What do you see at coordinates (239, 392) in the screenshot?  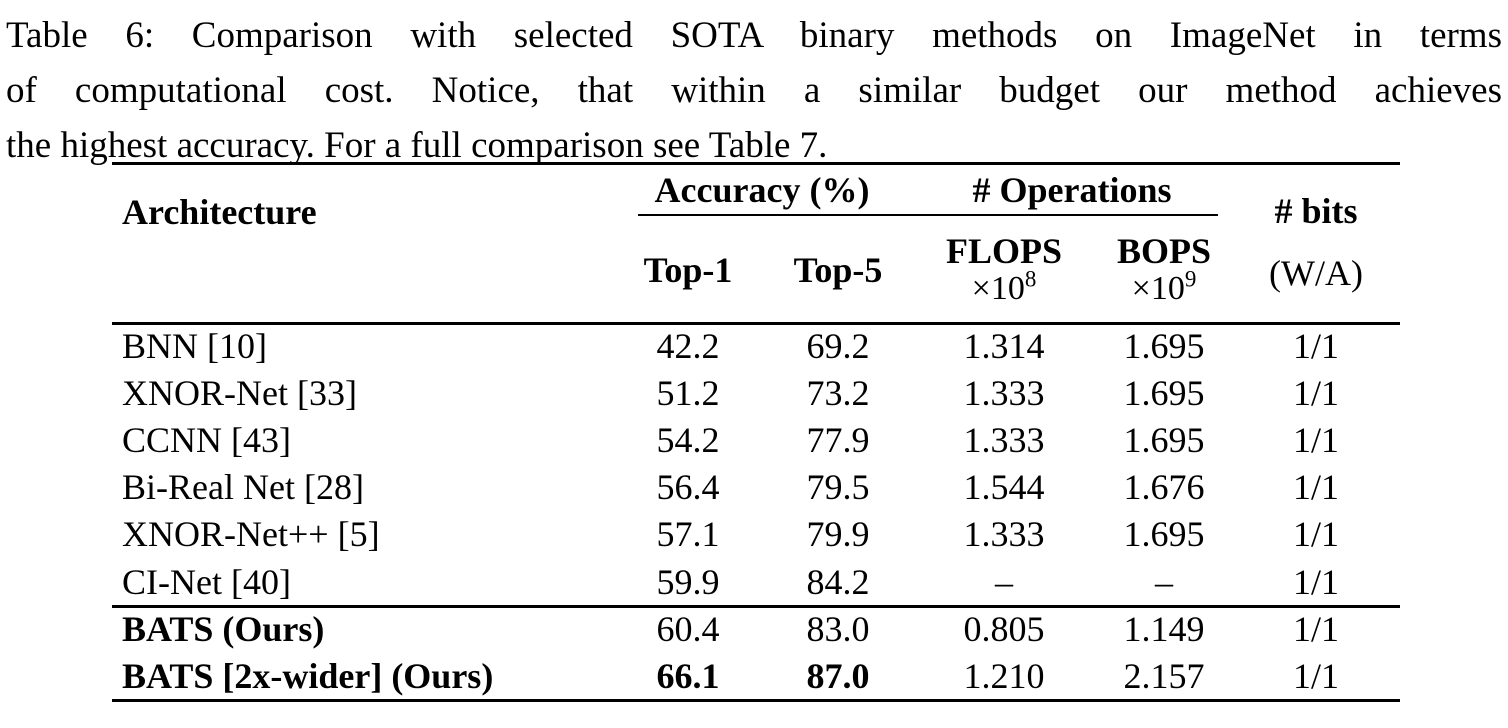 I see `cell-architecture: XNOR-Net [33]` at bounding box center [239, 392].